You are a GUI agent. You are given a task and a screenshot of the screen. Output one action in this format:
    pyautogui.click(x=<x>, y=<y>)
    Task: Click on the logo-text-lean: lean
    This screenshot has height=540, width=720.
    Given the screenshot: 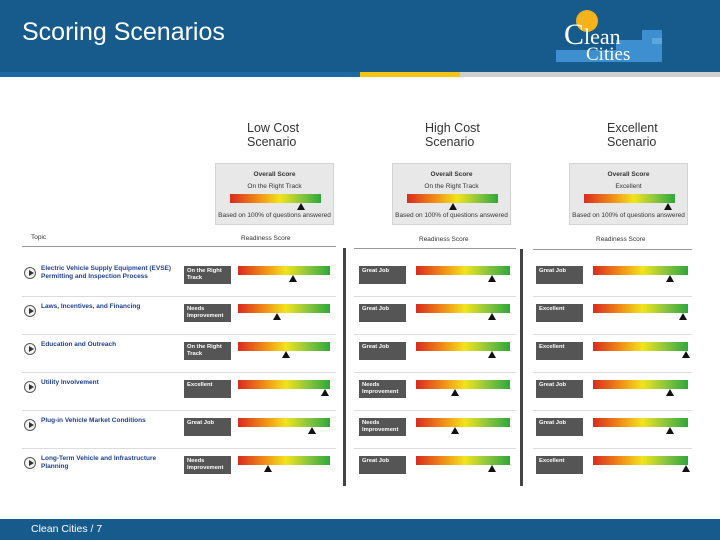 What is the action you would take?
    pyautogui.click(x=602, y=36)
    